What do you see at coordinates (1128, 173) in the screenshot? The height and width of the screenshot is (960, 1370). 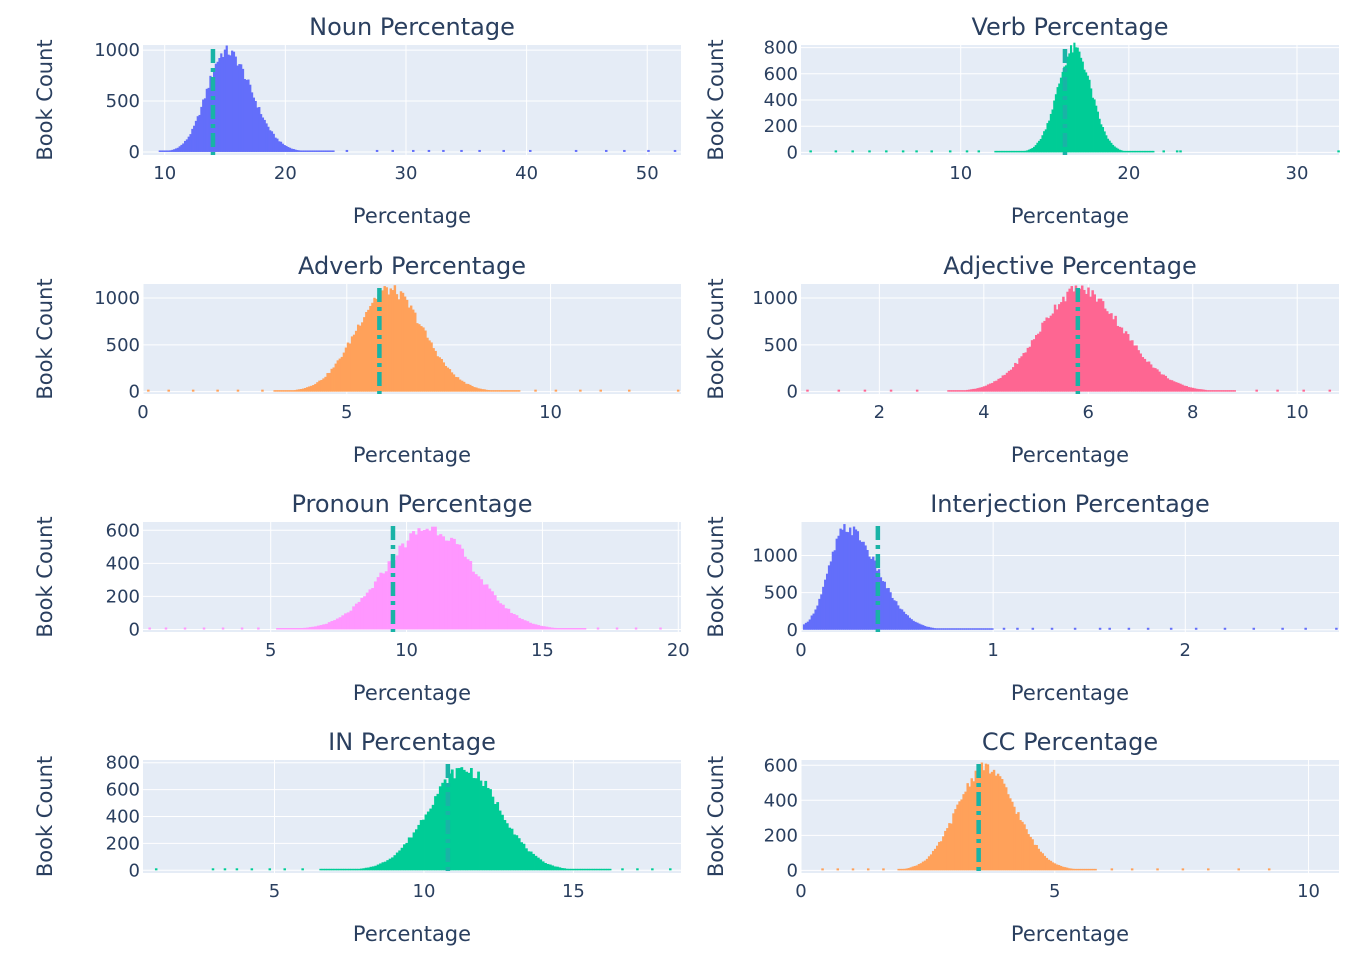 I see `x-tick-label: 20` at bounding box center [1128, 173].